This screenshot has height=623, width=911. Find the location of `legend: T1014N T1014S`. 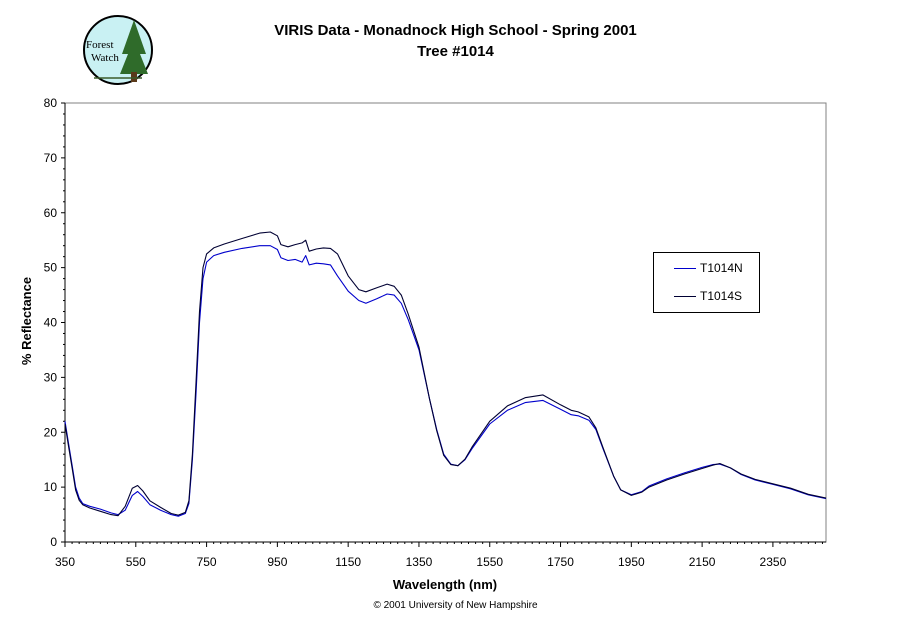

legend: T1014N T1014S is located at coordinates (706, 282).